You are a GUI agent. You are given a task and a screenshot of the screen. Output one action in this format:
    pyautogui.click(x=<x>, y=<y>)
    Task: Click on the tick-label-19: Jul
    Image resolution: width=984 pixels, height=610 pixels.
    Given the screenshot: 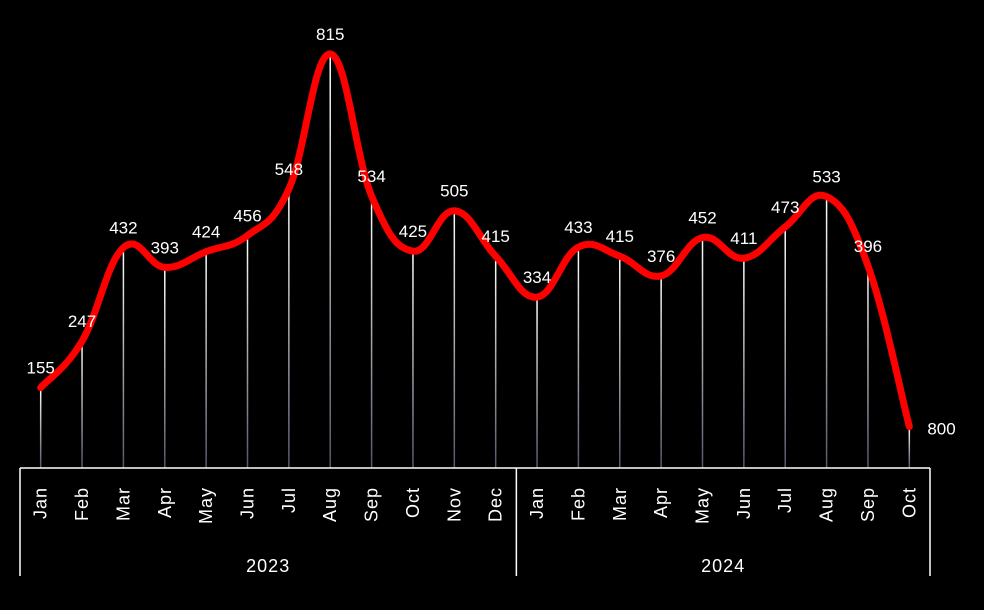 What is the action you would take?
    pyautogui.click(x=785, y=500)
    